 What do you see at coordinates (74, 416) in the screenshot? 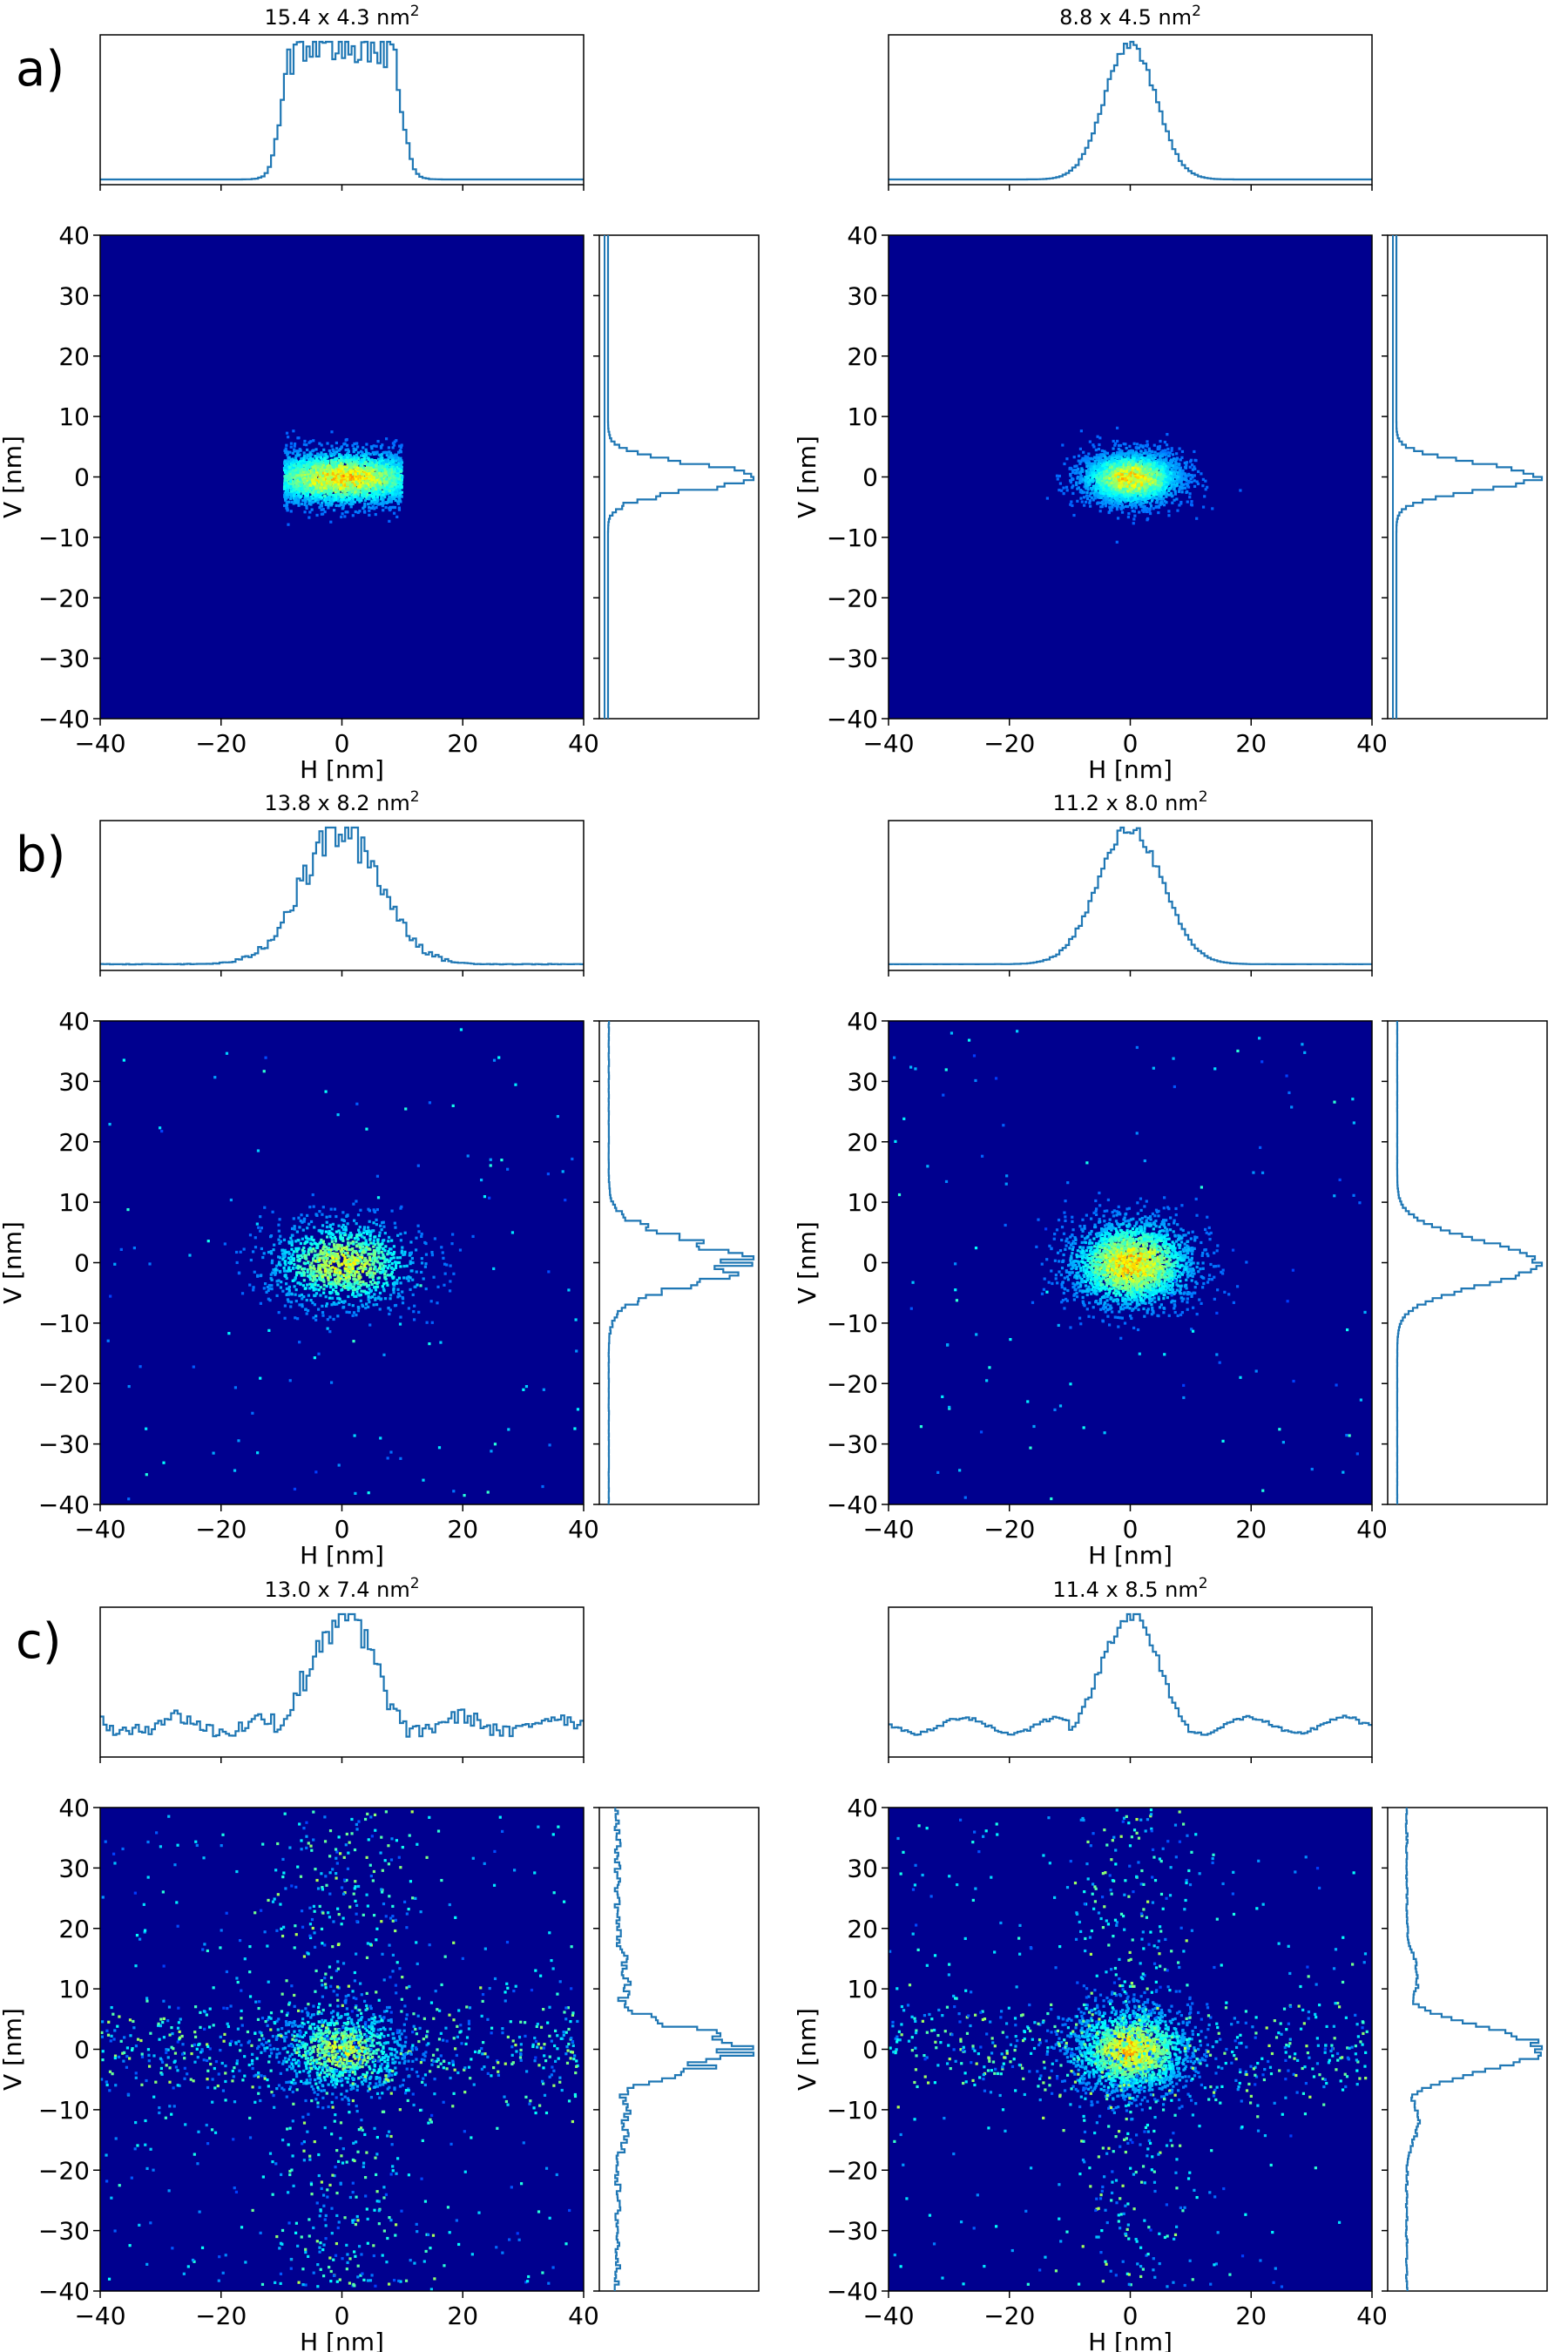
I see `y-tick-label: 10` at bounding box center [74, 416].